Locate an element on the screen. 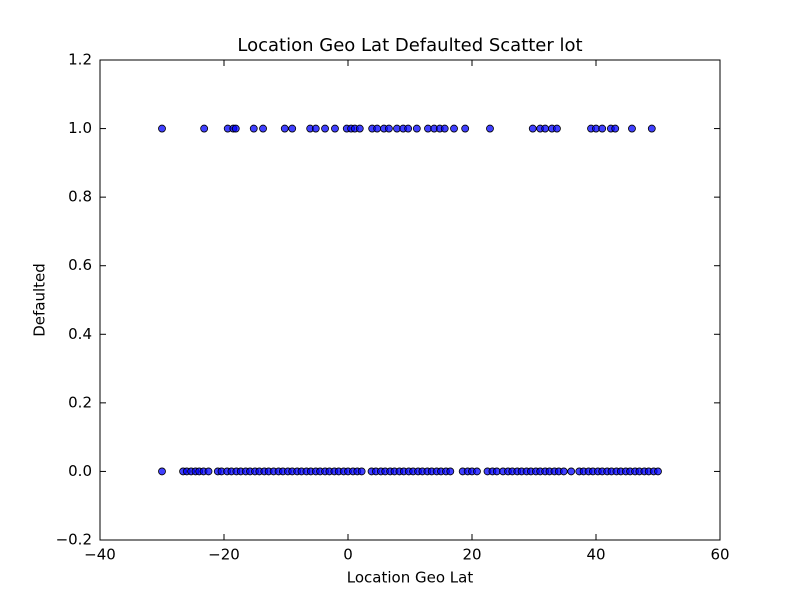 The height and width of the screenshot is (600, 800). x-tick-label: 0 is located at coordinates (348, 555).